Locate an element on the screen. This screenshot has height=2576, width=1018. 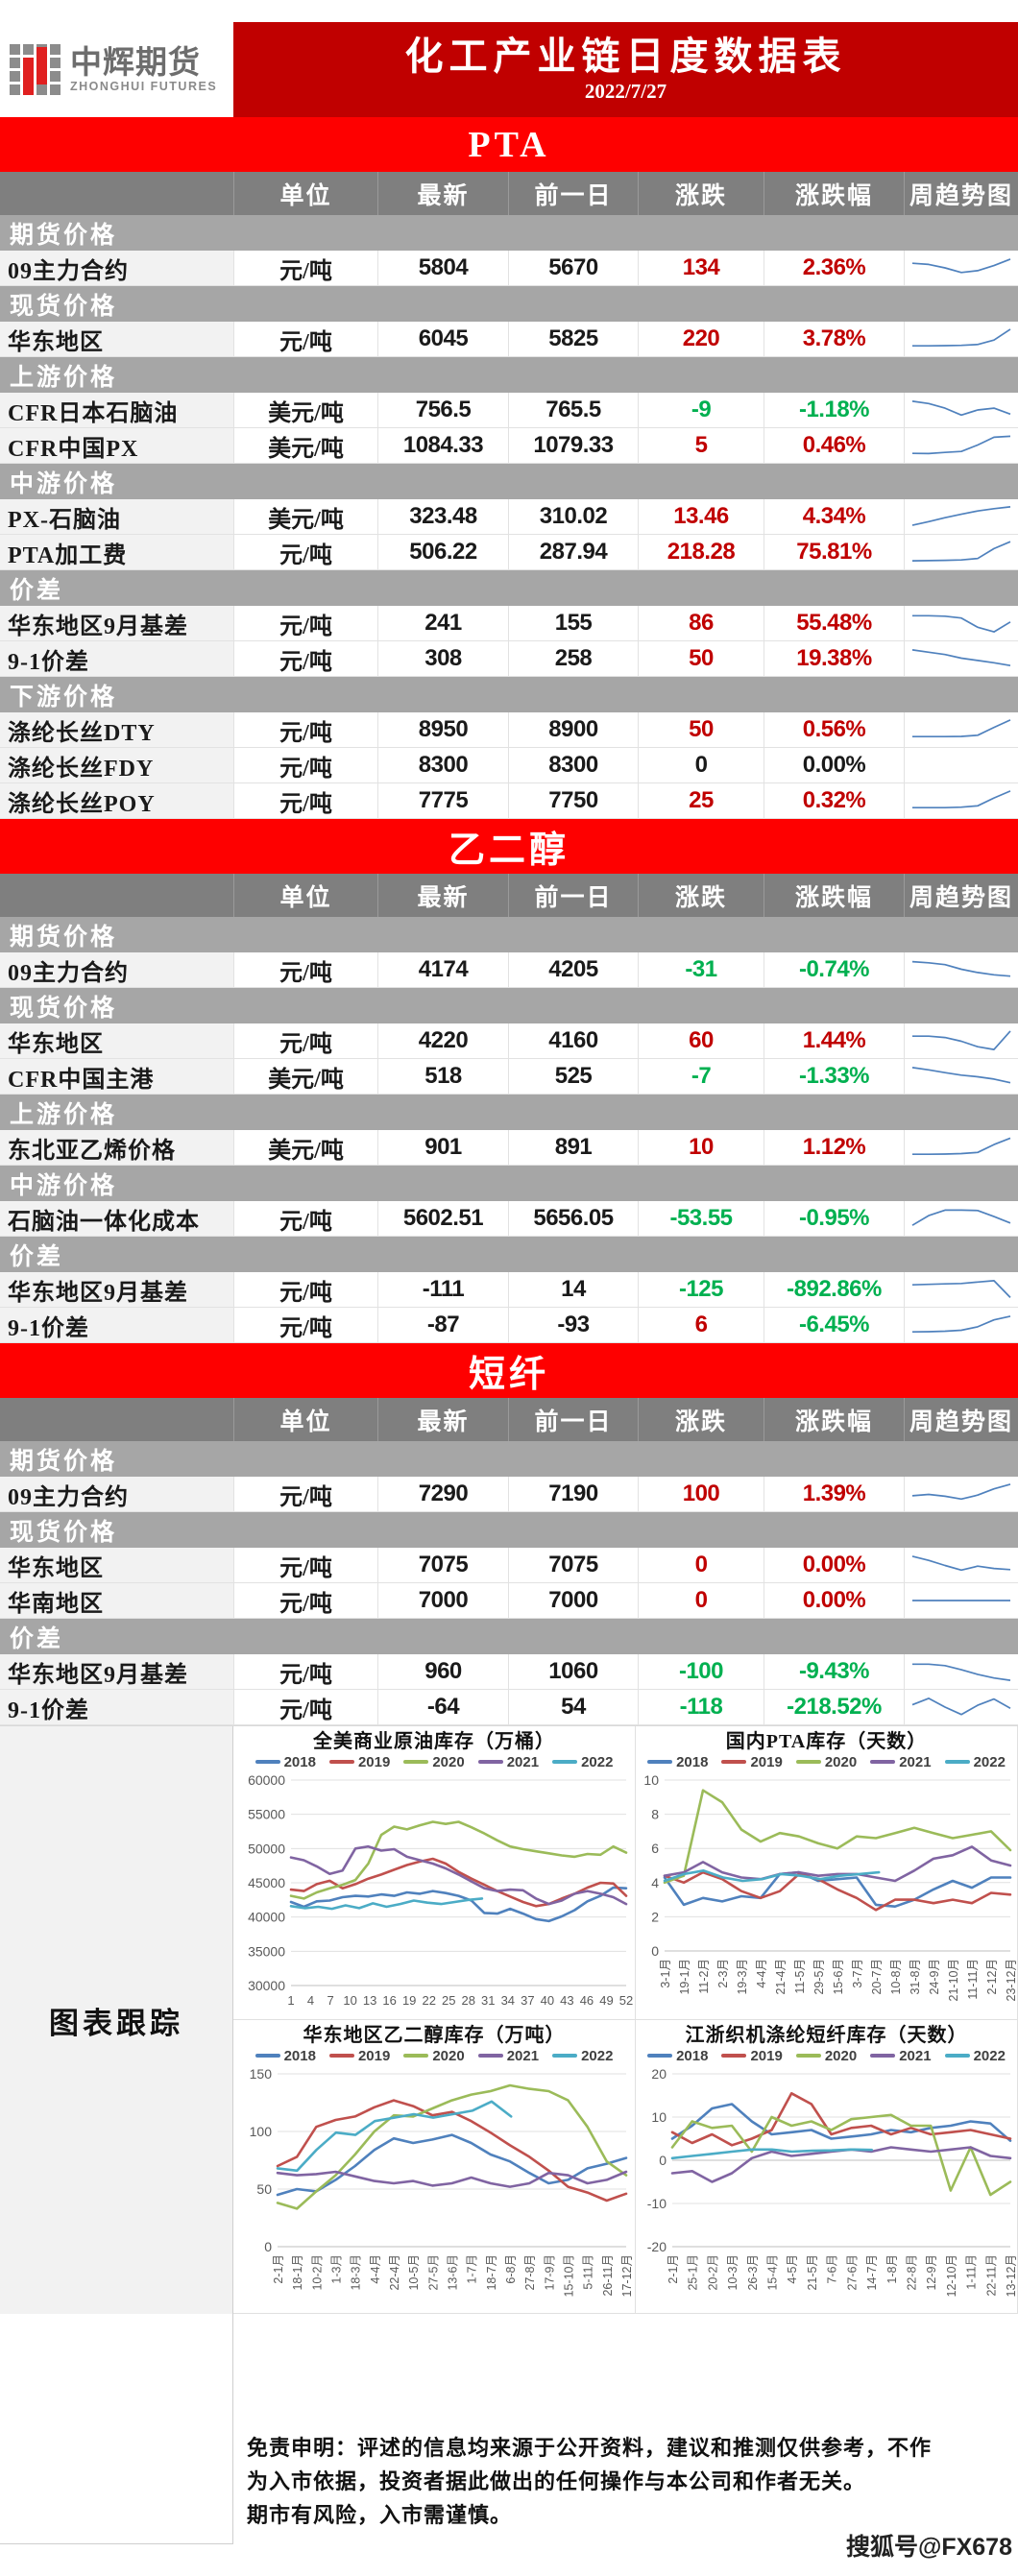
chart-legend: 2018 2019 2020 2021 2022 is located at coordinates (826, 2055).